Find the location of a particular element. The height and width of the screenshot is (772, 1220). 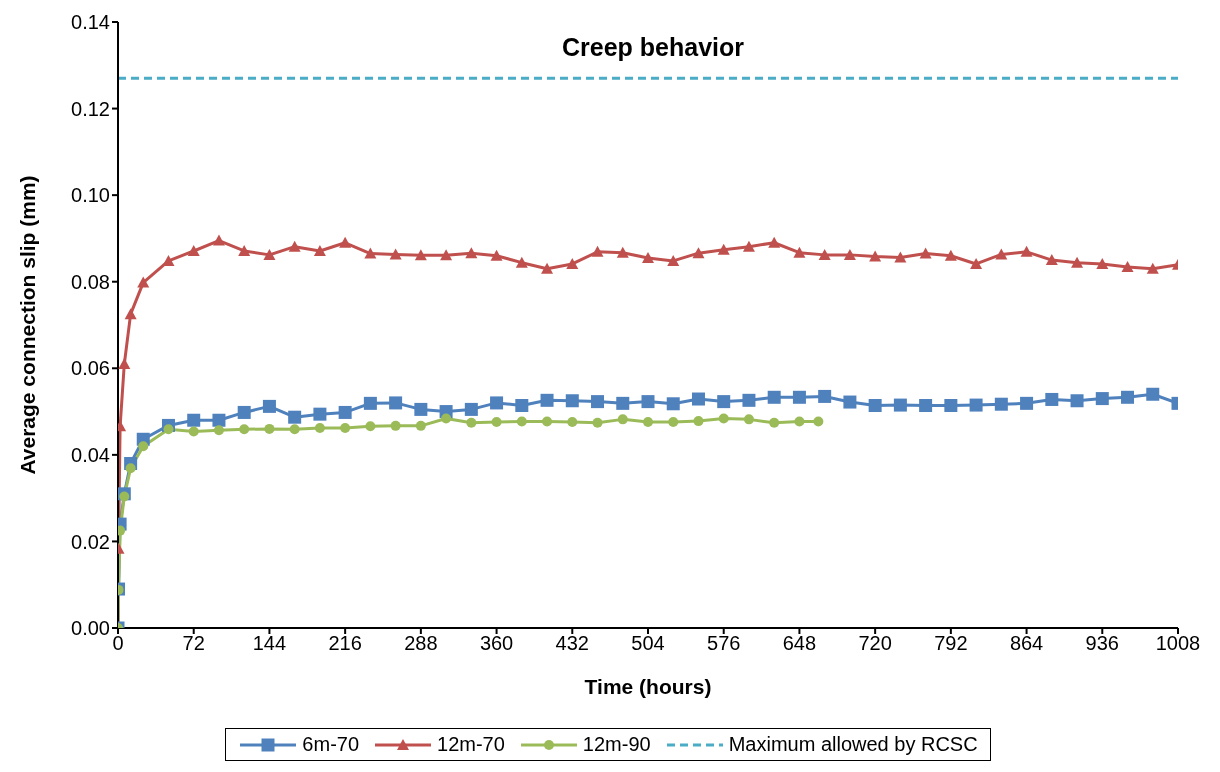

x-tick-label: 720 is located at coordinates (875, 643).